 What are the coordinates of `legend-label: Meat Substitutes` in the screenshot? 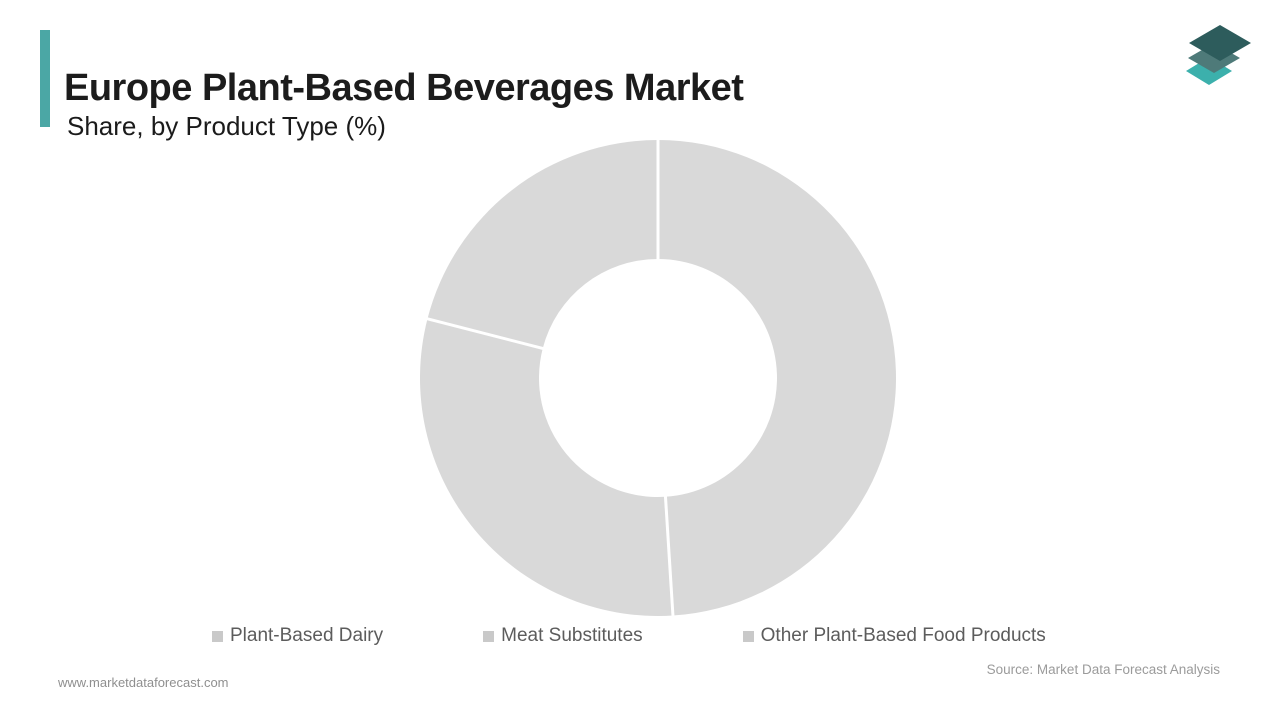 It's located at (572, 635).